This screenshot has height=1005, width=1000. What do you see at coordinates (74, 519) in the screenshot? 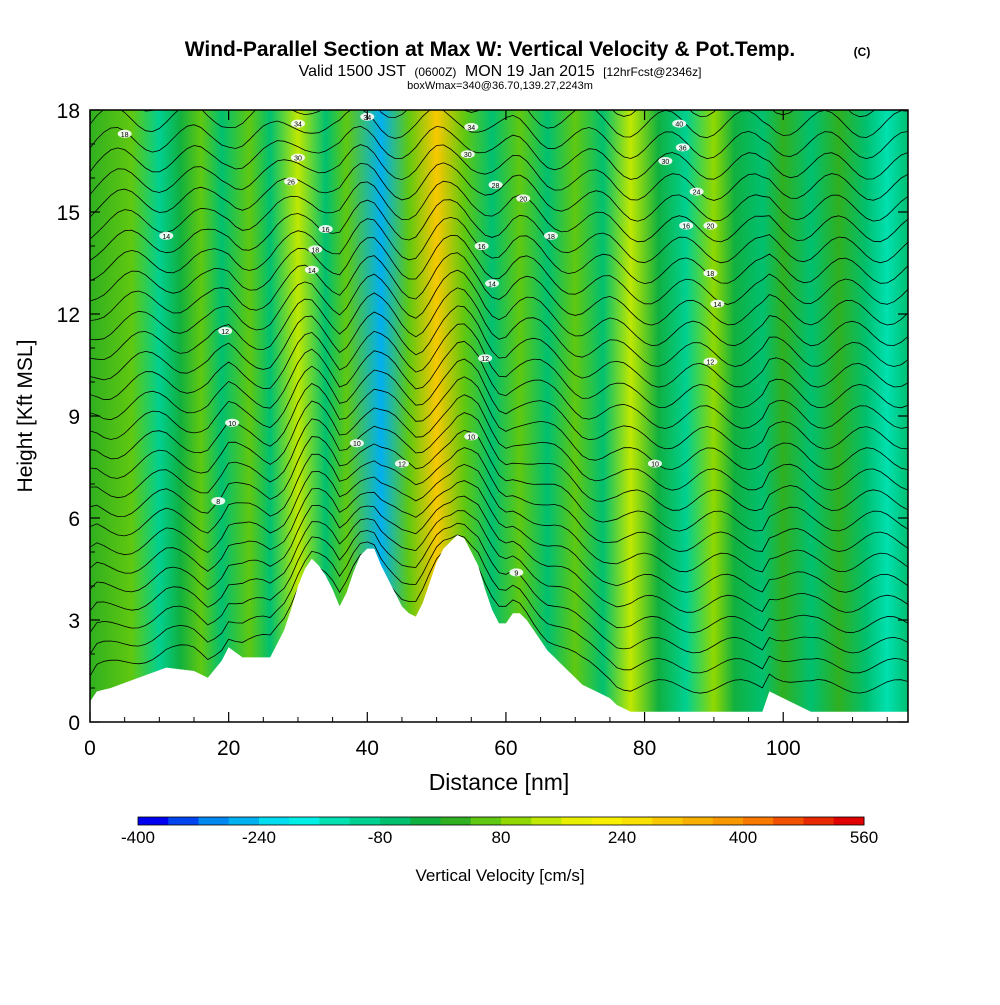
I see `y-tick-label: 6` at bounding box center [74, 519].